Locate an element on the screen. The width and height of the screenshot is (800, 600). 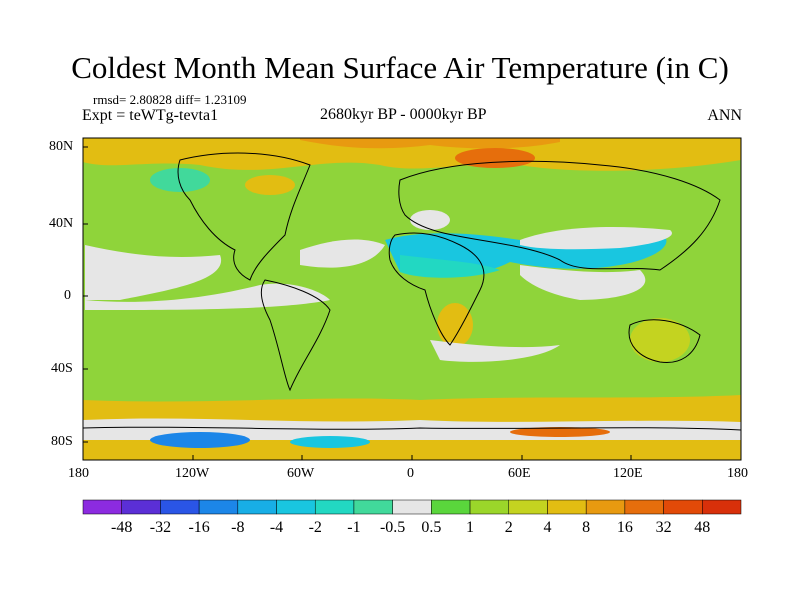
colorbar-label: -1 is located at coordinates (354, 527).